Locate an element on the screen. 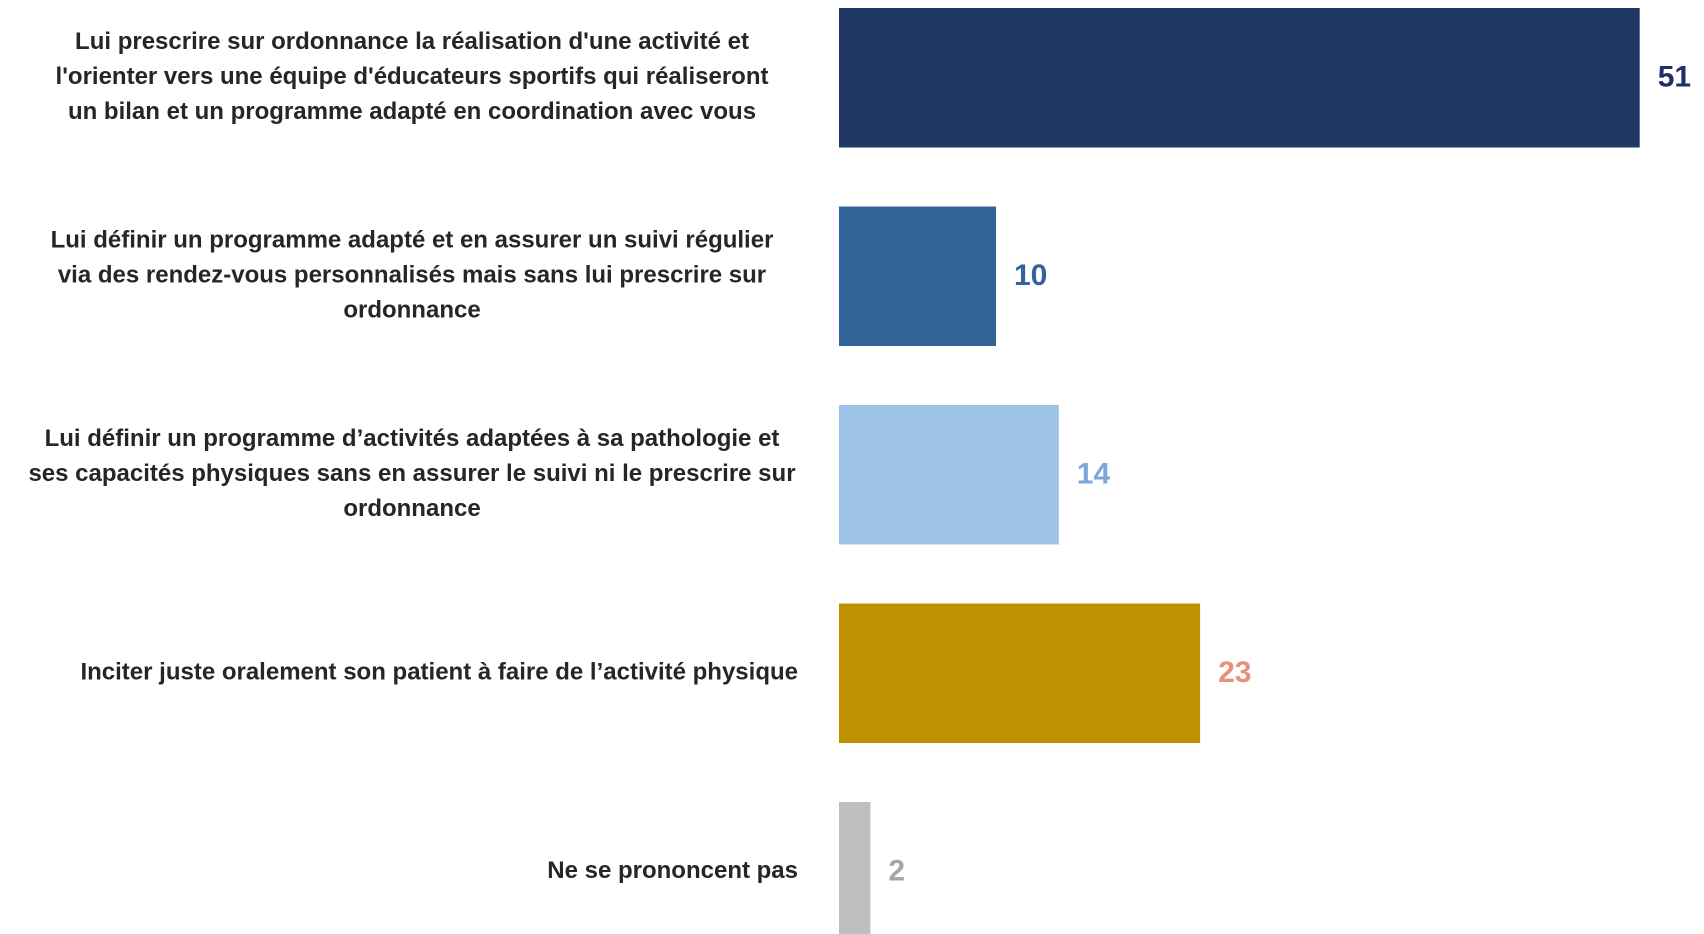 This screenshot has height=934, width=1704. value-label: 51 is located at coordinates (1674, 77).